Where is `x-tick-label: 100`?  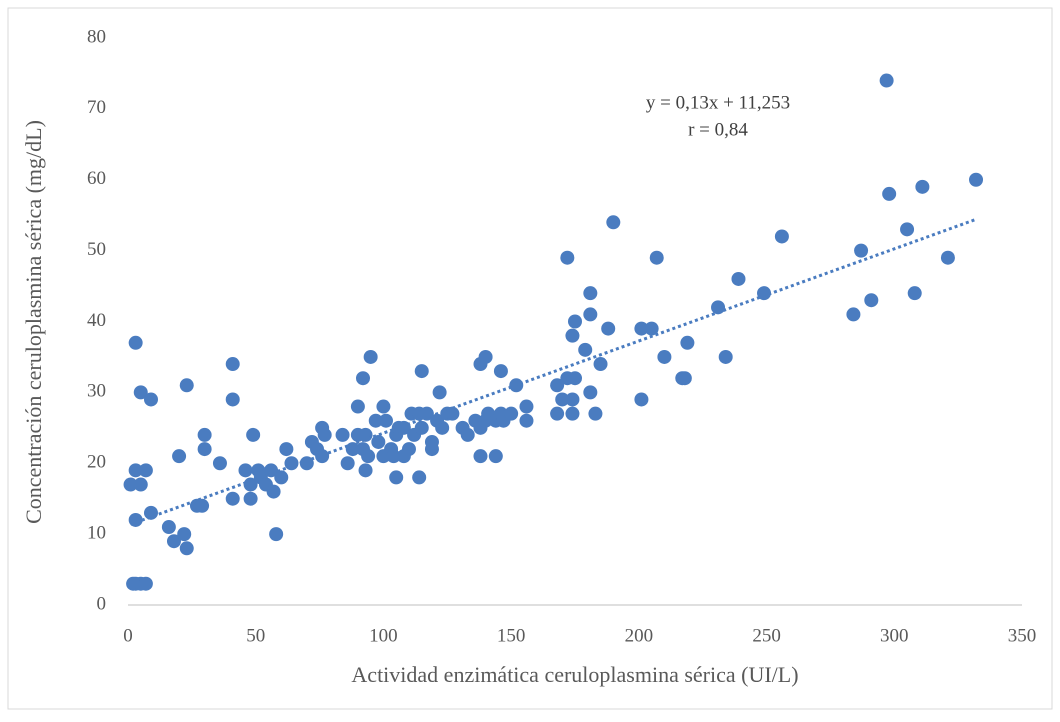 x-tick-label: 100 is located at coordinates (383, 635).